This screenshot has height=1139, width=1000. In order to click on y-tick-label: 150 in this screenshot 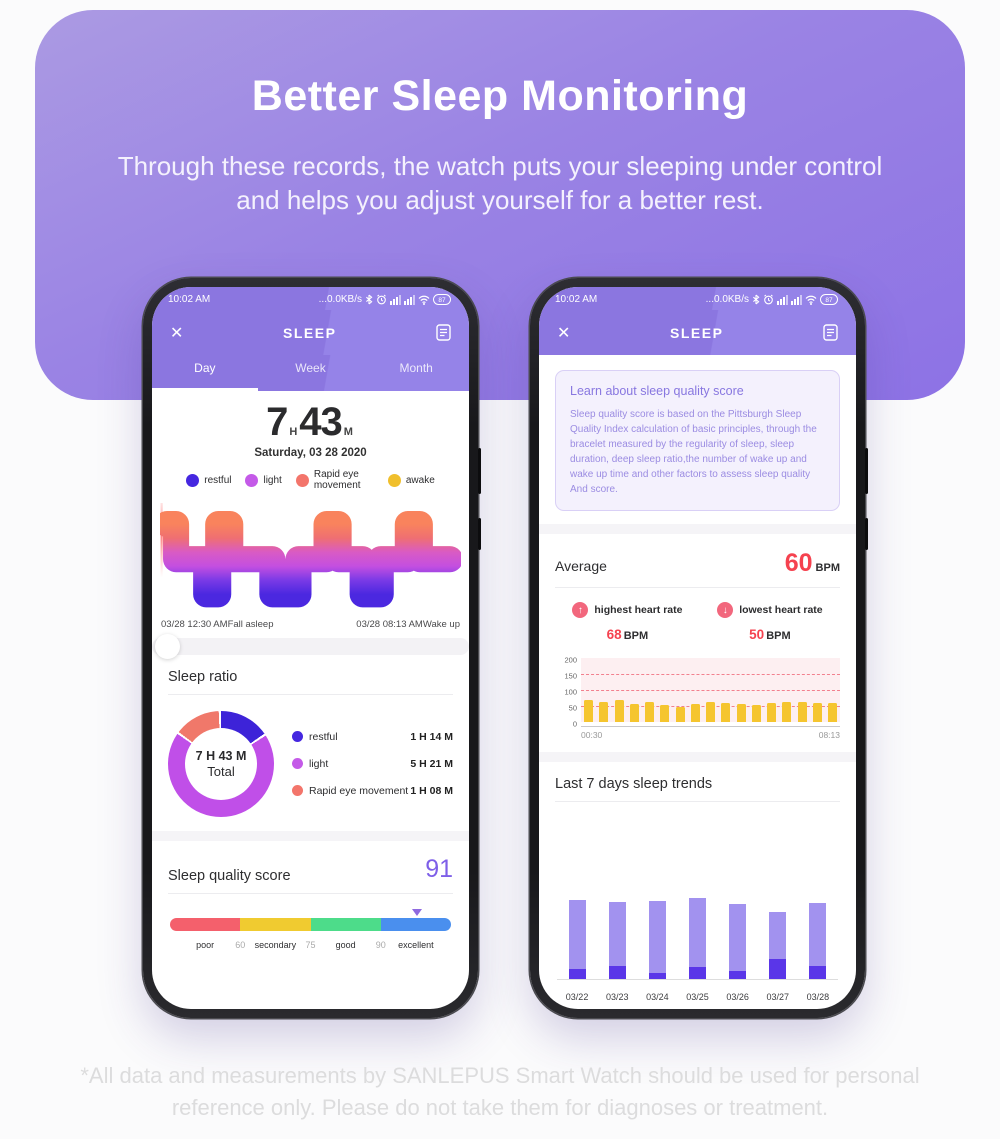, I will do `click(570, 676)`.